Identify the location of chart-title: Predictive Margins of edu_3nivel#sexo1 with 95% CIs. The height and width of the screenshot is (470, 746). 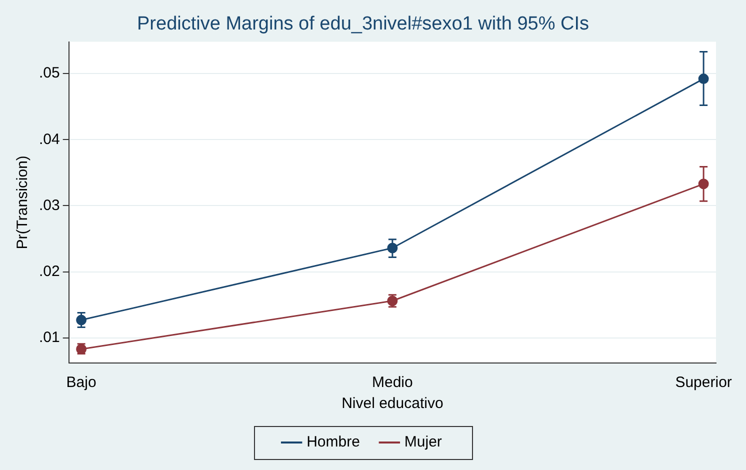
(363, 24).